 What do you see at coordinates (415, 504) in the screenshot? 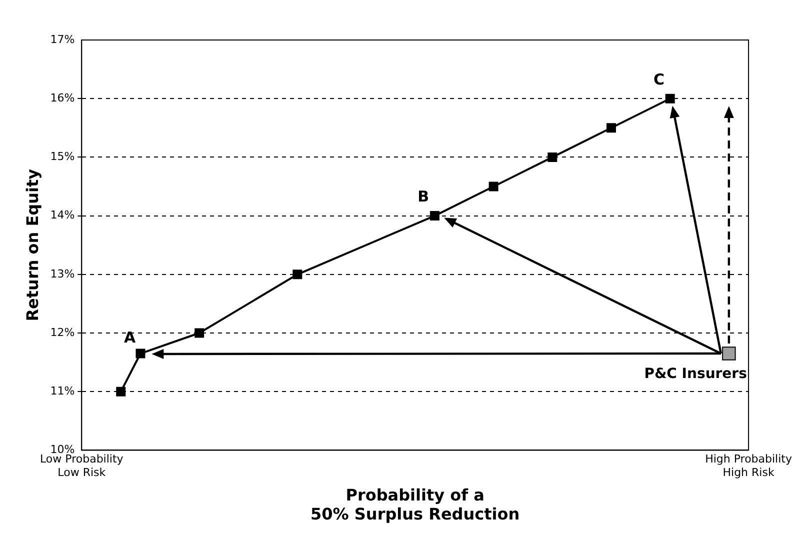
I see `x-axis-title: Probability of a 50% Surplus Reduction` at bounding box center [415, 504].